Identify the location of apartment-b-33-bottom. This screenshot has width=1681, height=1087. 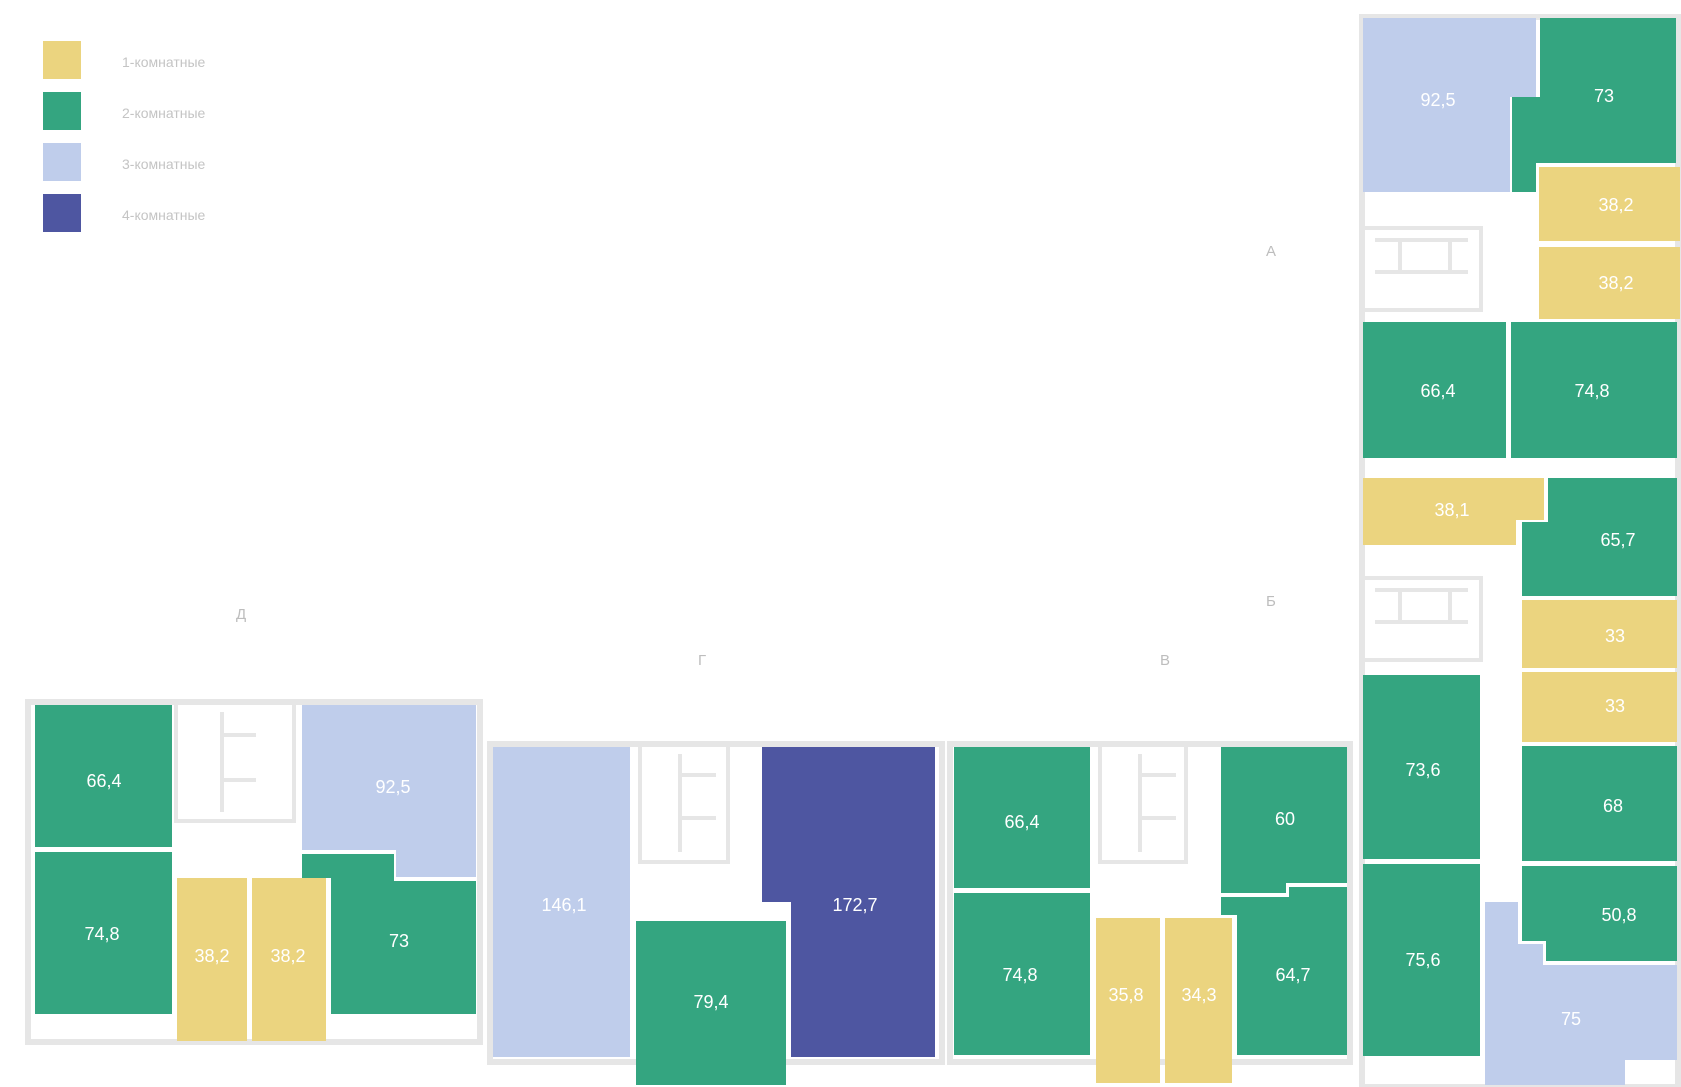
(1599, 707).